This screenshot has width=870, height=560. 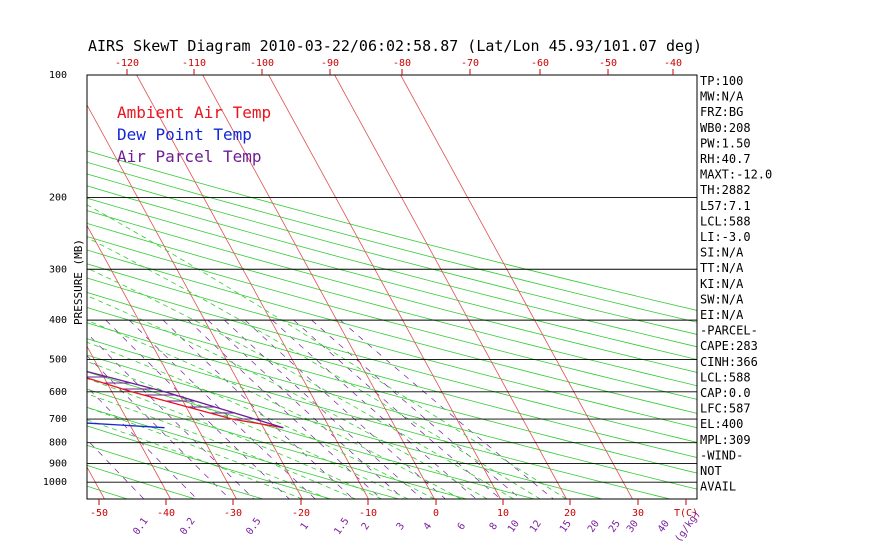 I want to click on pressure-label: 900, so click(x=58, y=464).